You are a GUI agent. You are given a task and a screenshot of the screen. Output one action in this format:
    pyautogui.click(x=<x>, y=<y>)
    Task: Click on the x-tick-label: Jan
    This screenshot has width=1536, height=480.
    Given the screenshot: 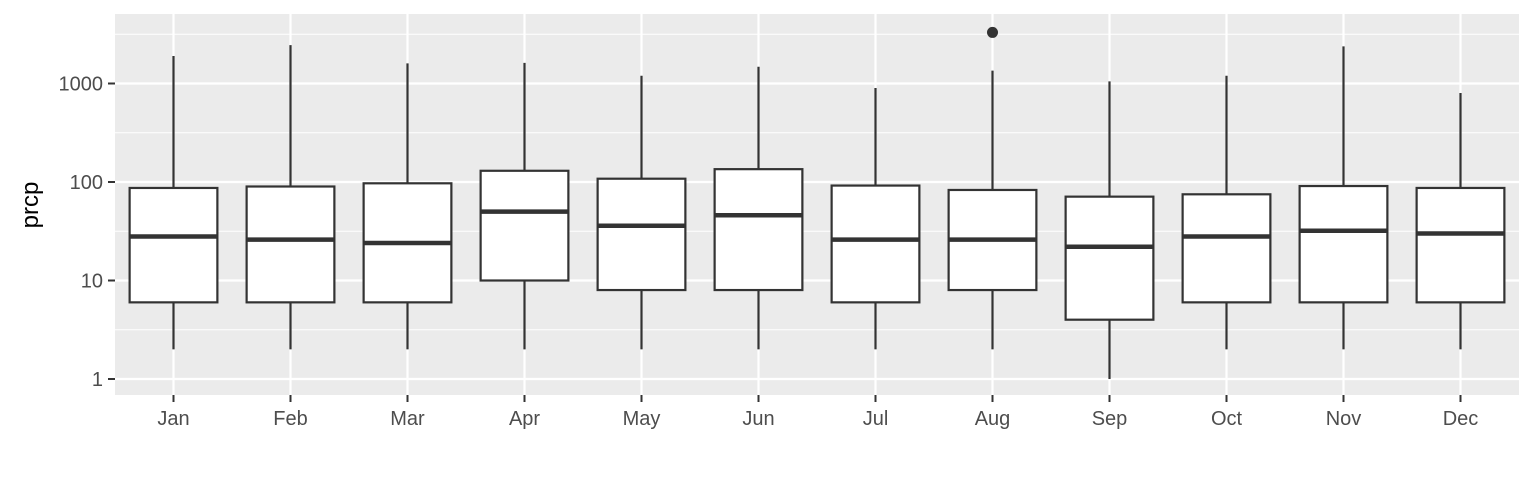 What is the action you would take?
    pyautogui.click(x=173, y=419)
    